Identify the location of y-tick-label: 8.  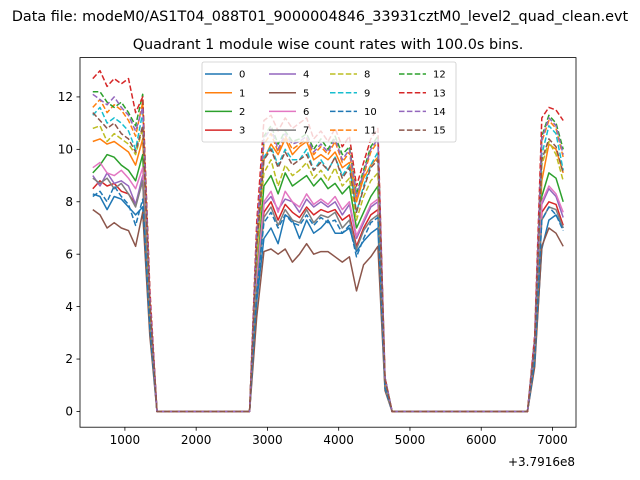
(69, 202).